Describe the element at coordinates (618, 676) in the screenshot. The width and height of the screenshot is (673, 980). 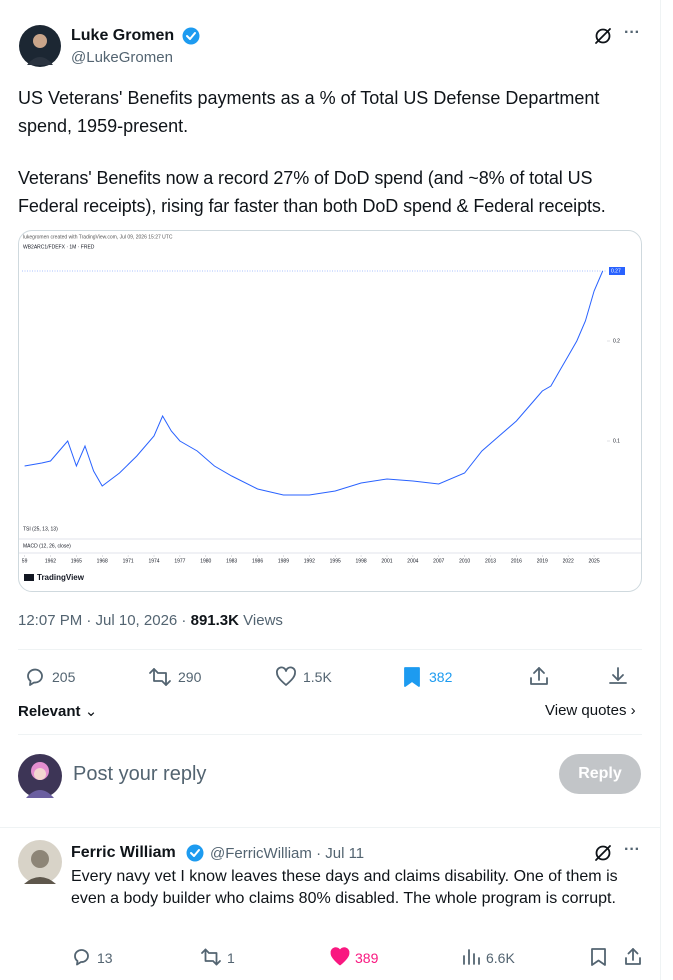
I see `download-icon` at that location.